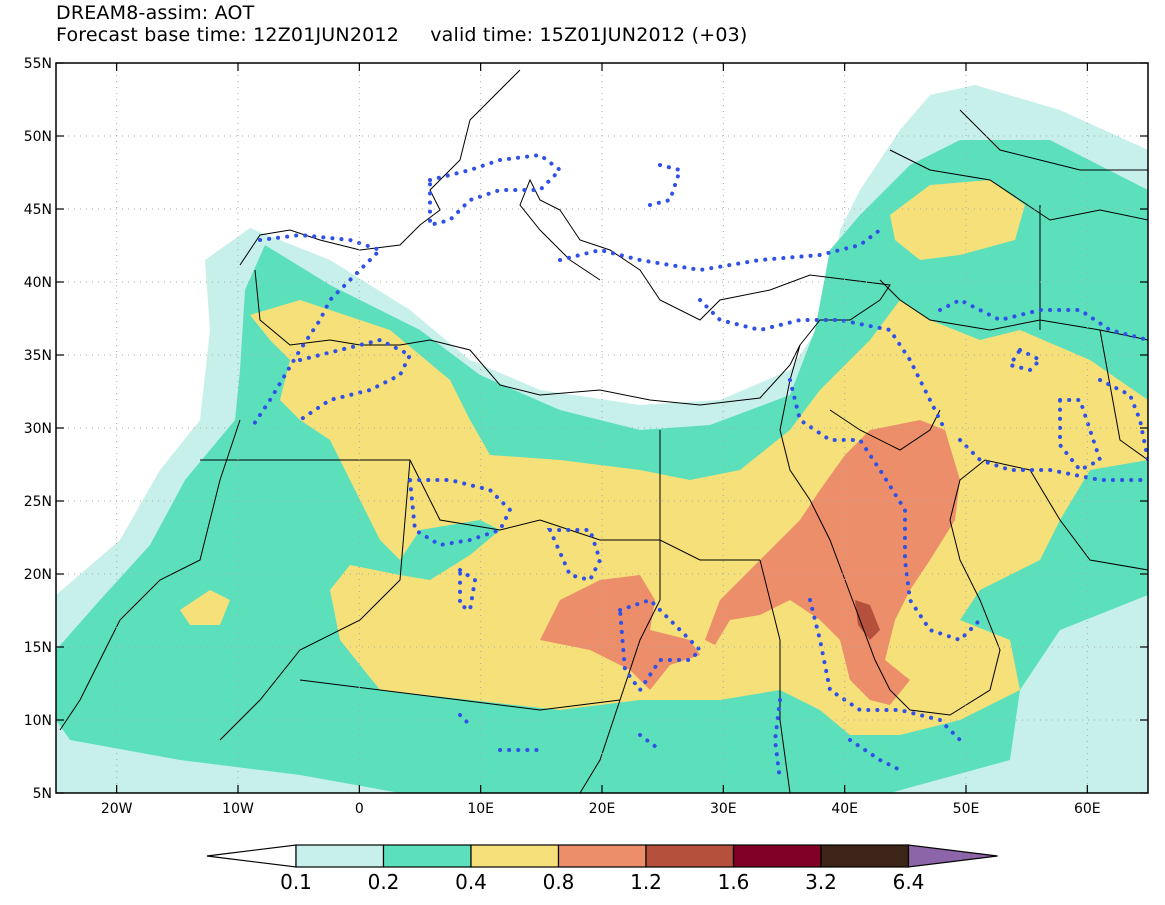 The image size is (1165, 905). Describe the element at coordinates (734, 882) in the screenshot. I see `colorbar-label: 1.6` at that location.